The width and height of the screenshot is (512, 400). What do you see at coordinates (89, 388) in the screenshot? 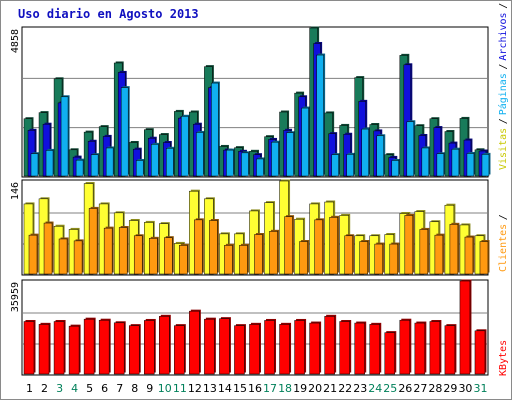
I see `day-label-5: 5` at bounding box center [89, 388].